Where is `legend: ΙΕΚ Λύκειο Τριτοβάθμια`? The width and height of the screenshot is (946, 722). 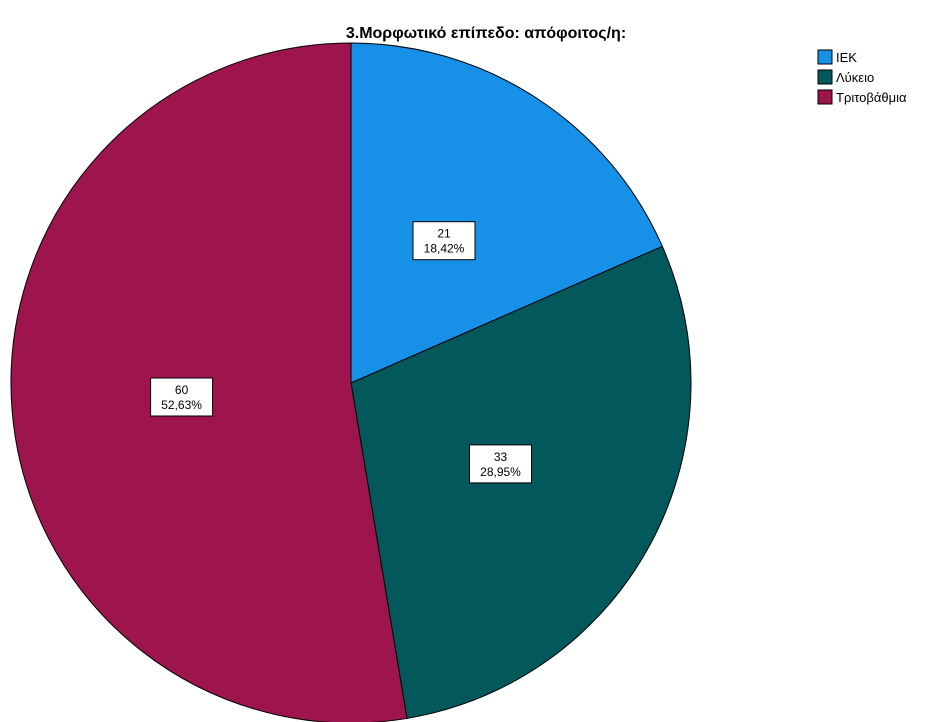 legend: ΙΕΚ Λύκειο Τριτοβάθμια is located at coordinates (862, 77).